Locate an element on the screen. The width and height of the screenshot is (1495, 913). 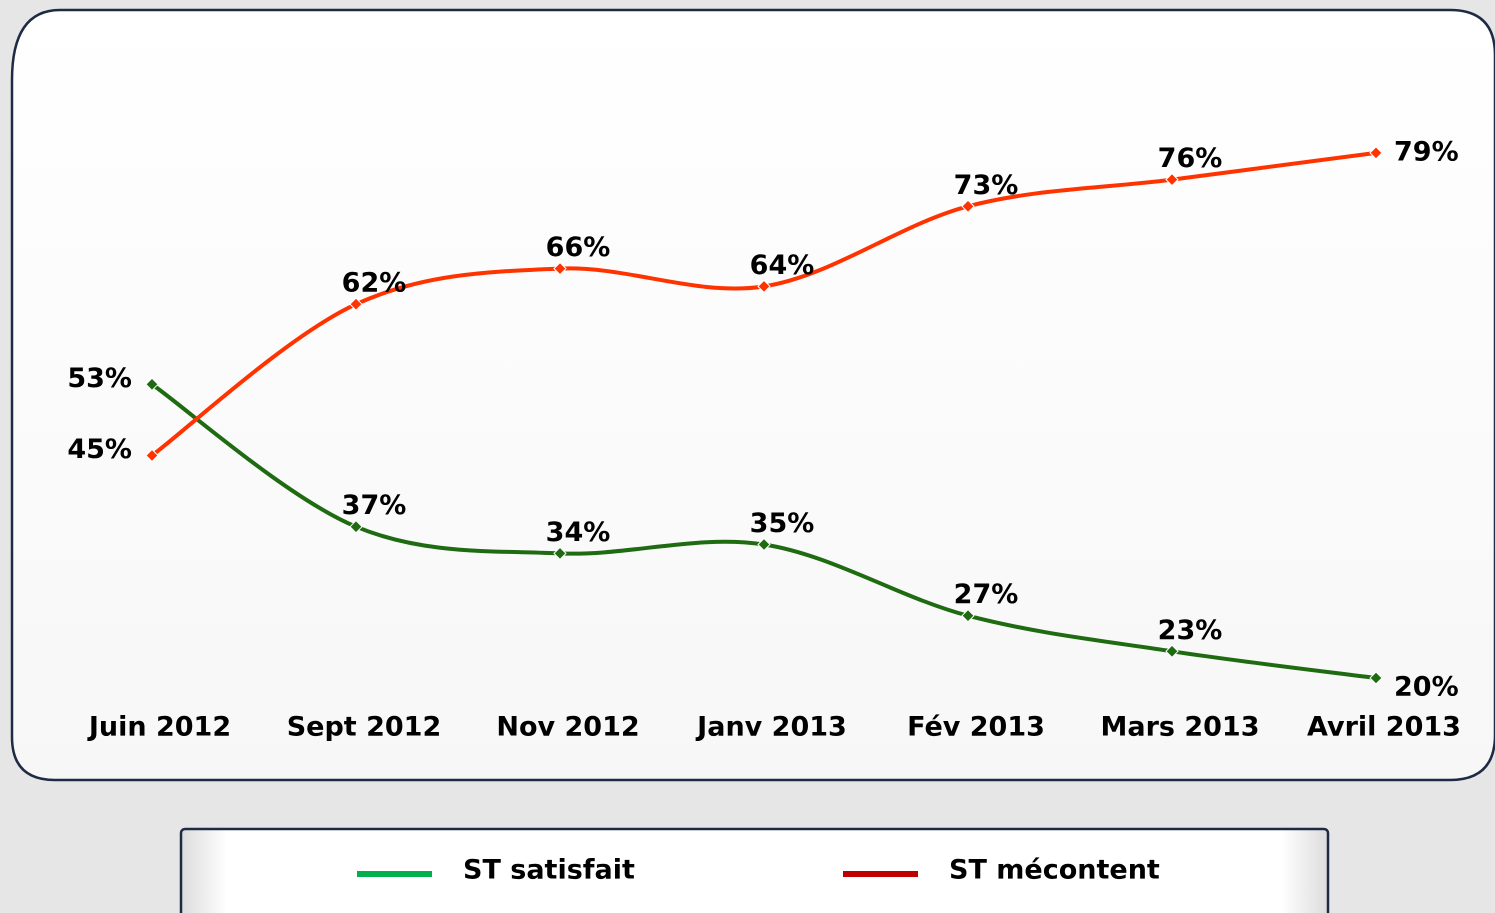
data-label: 79% is located at coordinates (1426, 151).